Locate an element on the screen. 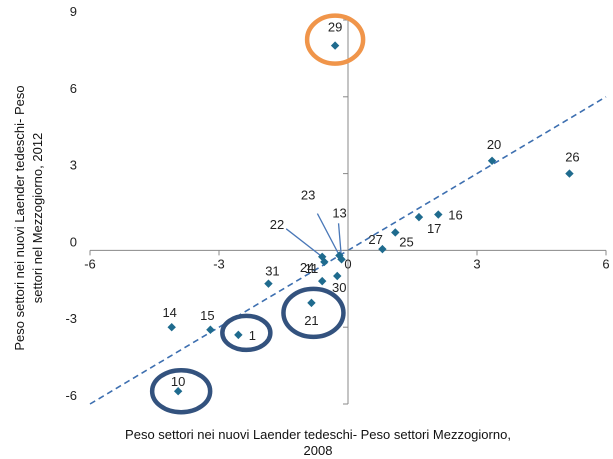 The image size is (613, 459). point-label-10: 10 is located at coordinates (178, 381).